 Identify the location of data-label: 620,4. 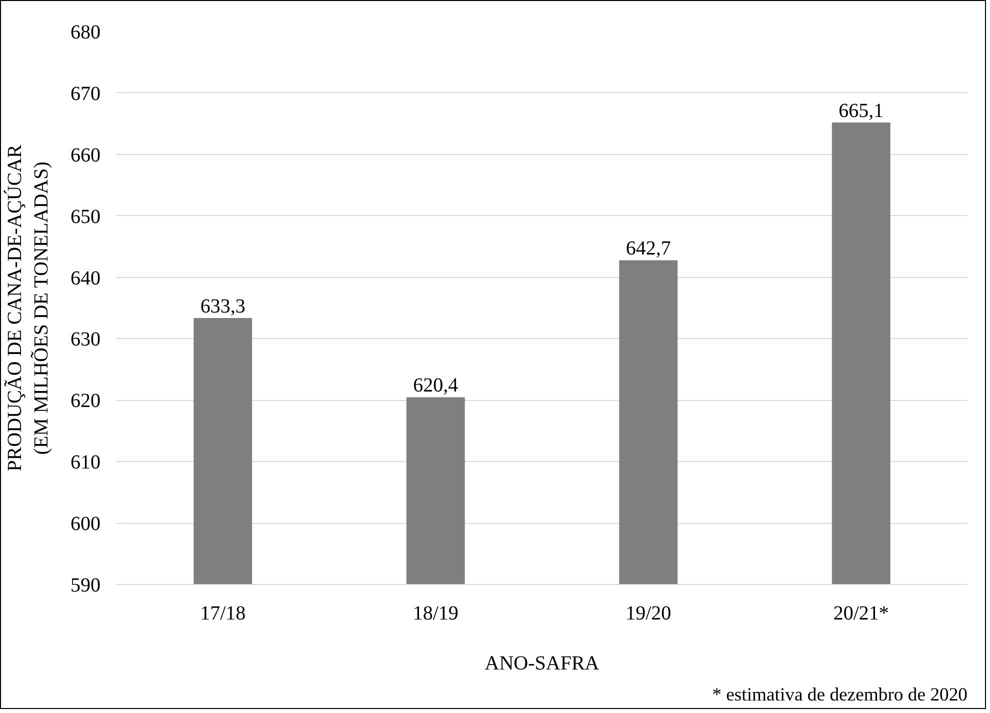
(435, 385).